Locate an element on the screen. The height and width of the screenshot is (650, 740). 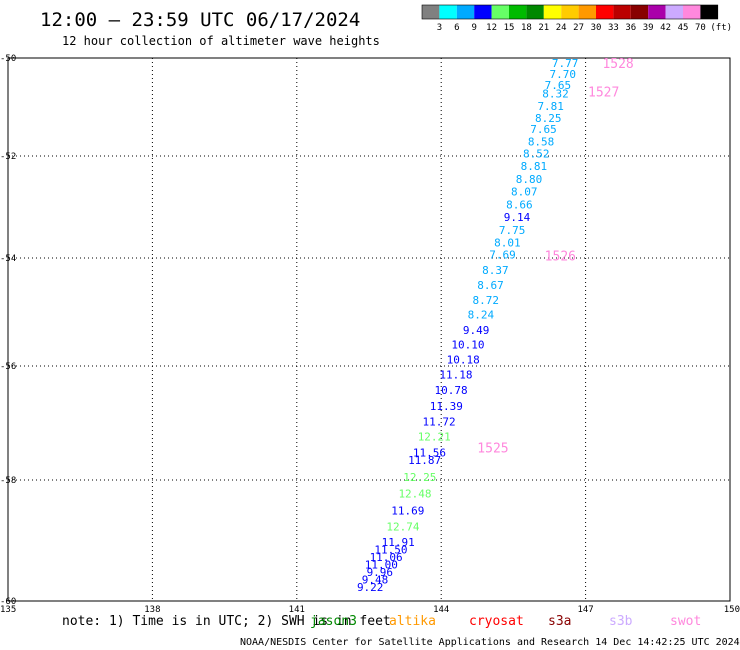
wave-height-label: 11.39 is located at coordinates (446, 406).